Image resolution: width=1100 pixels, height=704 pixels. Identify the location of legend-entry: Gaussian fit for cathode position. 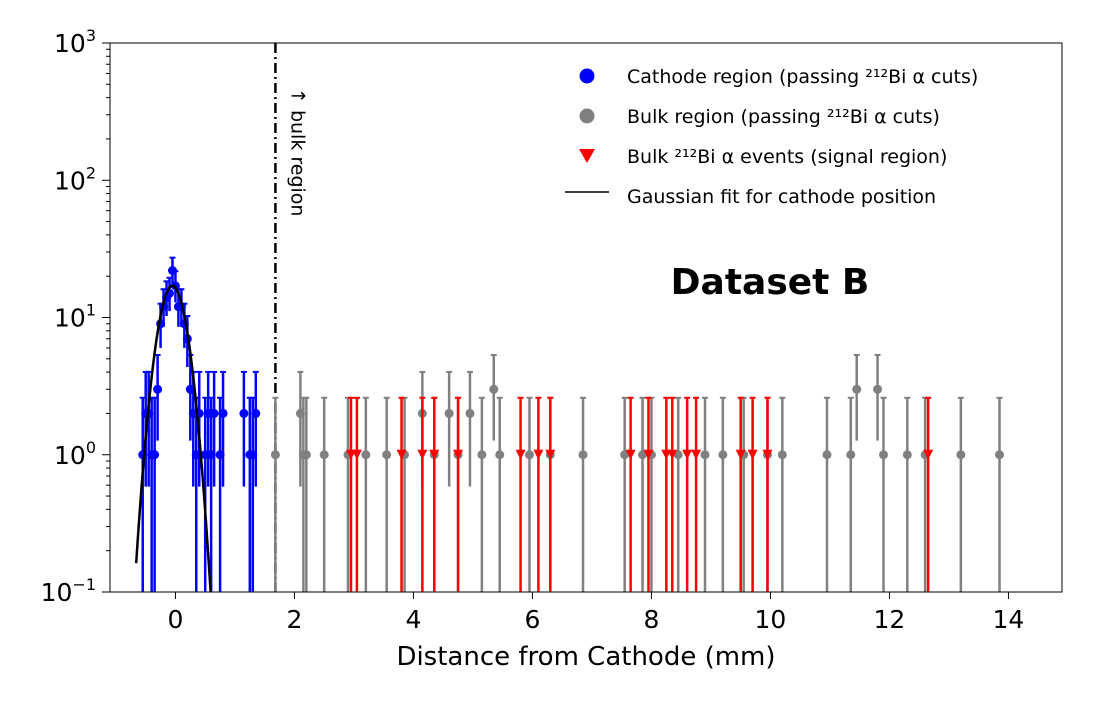
(750, 197).